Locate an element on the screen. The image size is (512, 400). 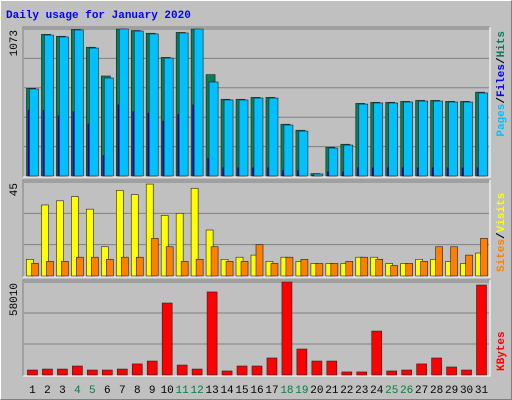
legend-entry: Hits is located at coordinates (502, 44).